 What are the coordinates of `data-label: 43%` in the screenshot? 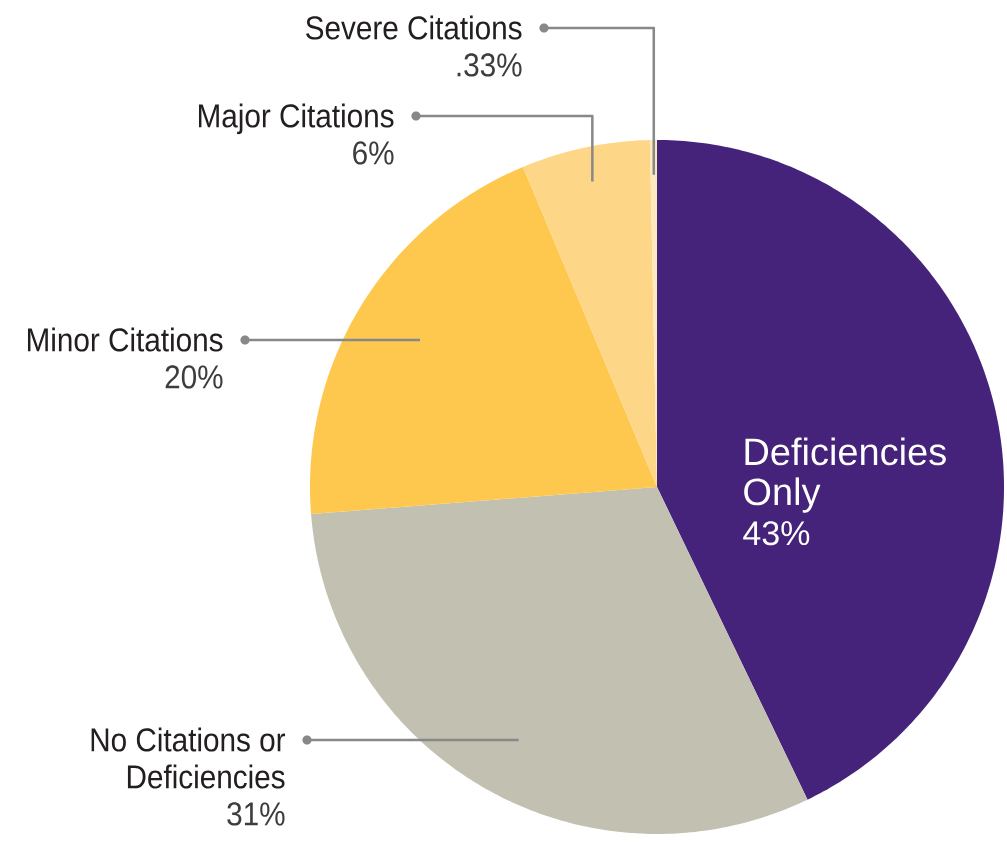 It's located at (776, 533).